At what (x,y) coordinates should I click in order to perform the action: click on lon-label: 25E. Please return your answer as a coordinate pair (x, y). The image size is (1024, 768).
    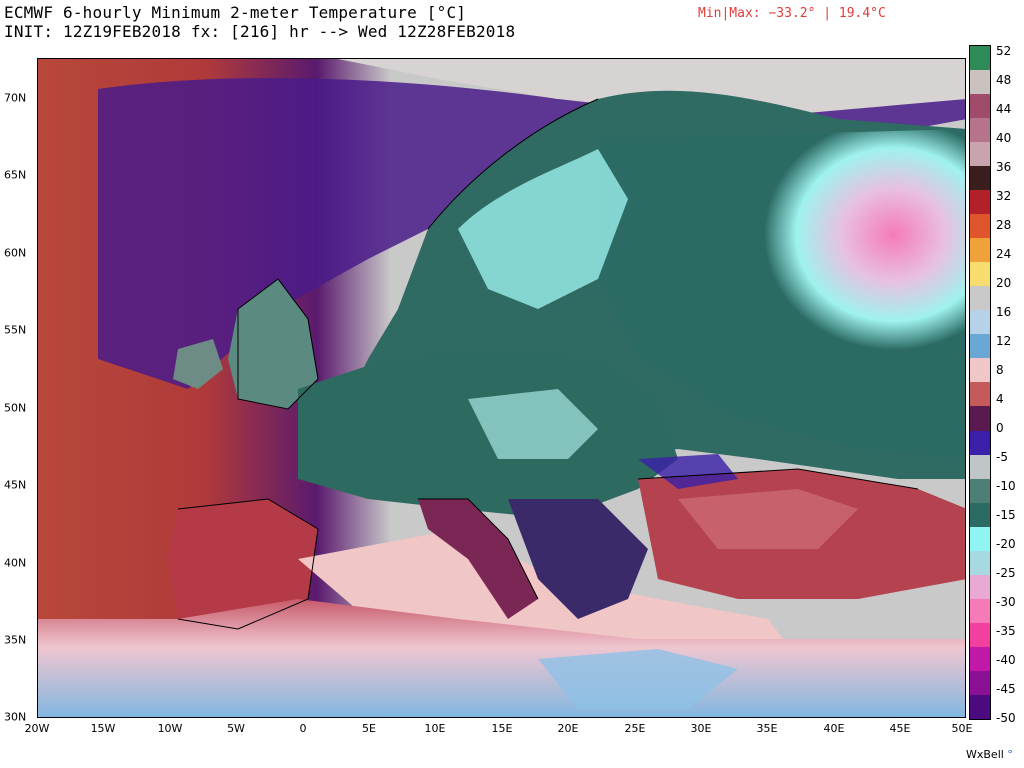
    Looking at the image, I should click on (635, 728).